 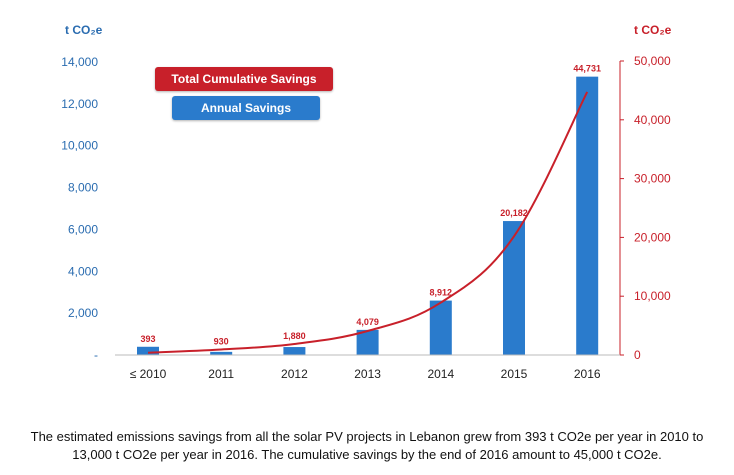 What do you see at coordinates (147, 339) in the screenshot?
I see `data-label-0: 393` at bounding box center [147, 339].